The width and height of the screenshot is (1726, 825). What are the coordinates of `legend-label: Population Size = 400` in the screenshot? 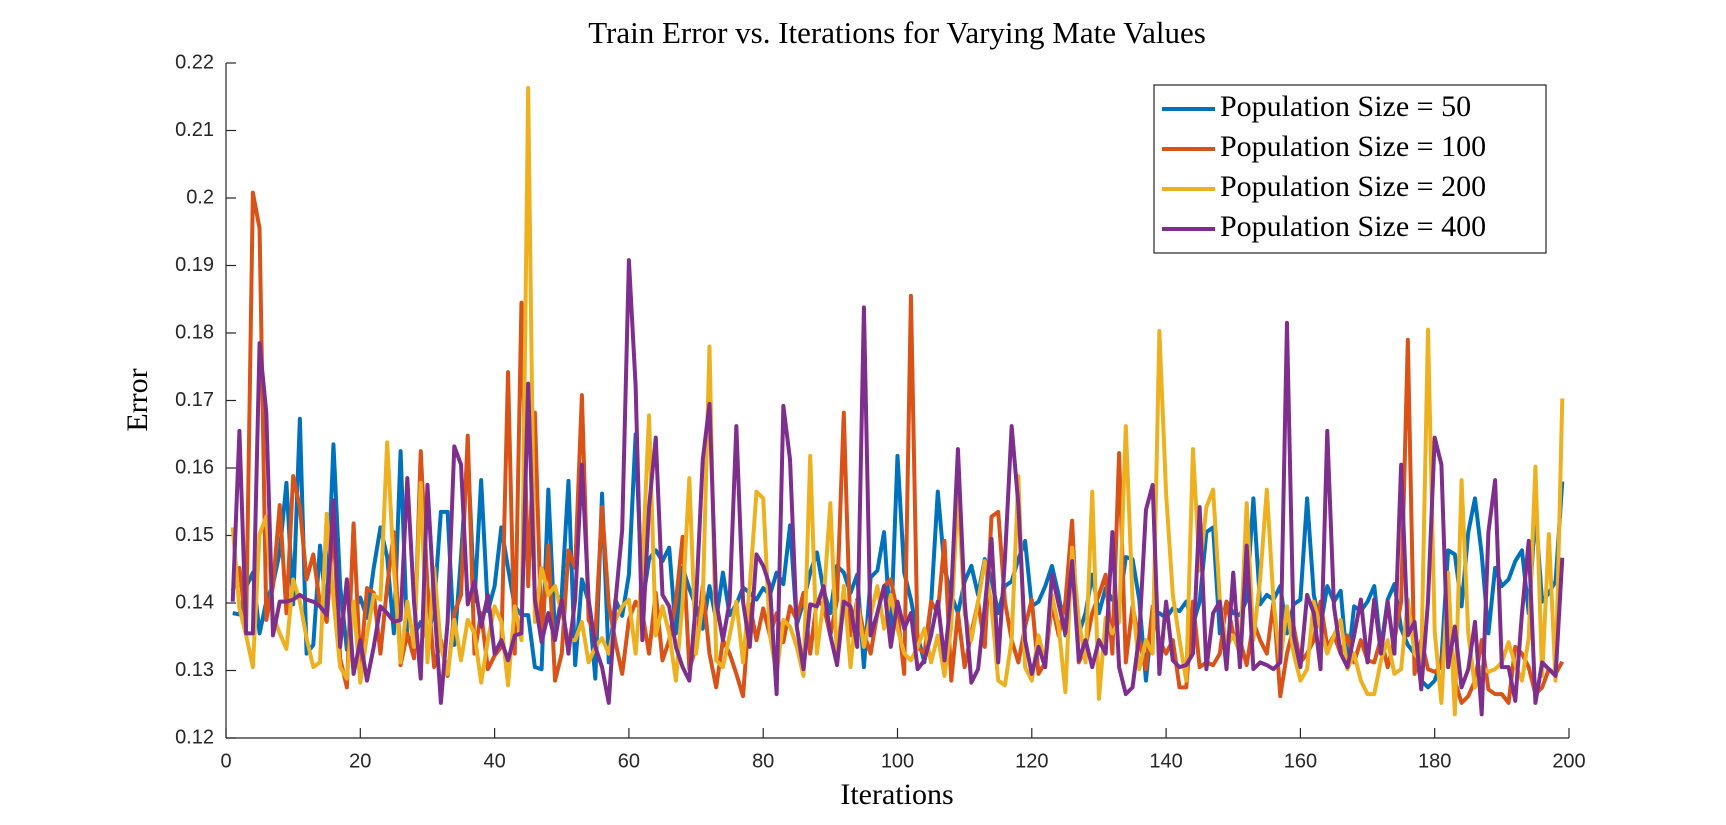 It's located at (1353, 226).